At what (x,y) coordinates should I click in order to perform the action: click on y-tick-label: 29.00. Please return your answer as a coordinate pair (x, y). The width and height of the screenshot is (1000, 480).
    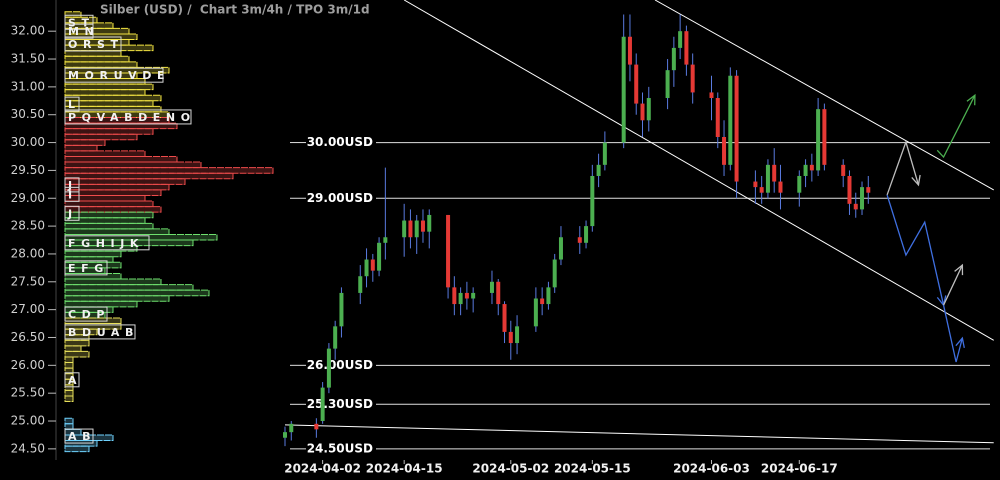
    Looking at the image, I should click on (28, 198).